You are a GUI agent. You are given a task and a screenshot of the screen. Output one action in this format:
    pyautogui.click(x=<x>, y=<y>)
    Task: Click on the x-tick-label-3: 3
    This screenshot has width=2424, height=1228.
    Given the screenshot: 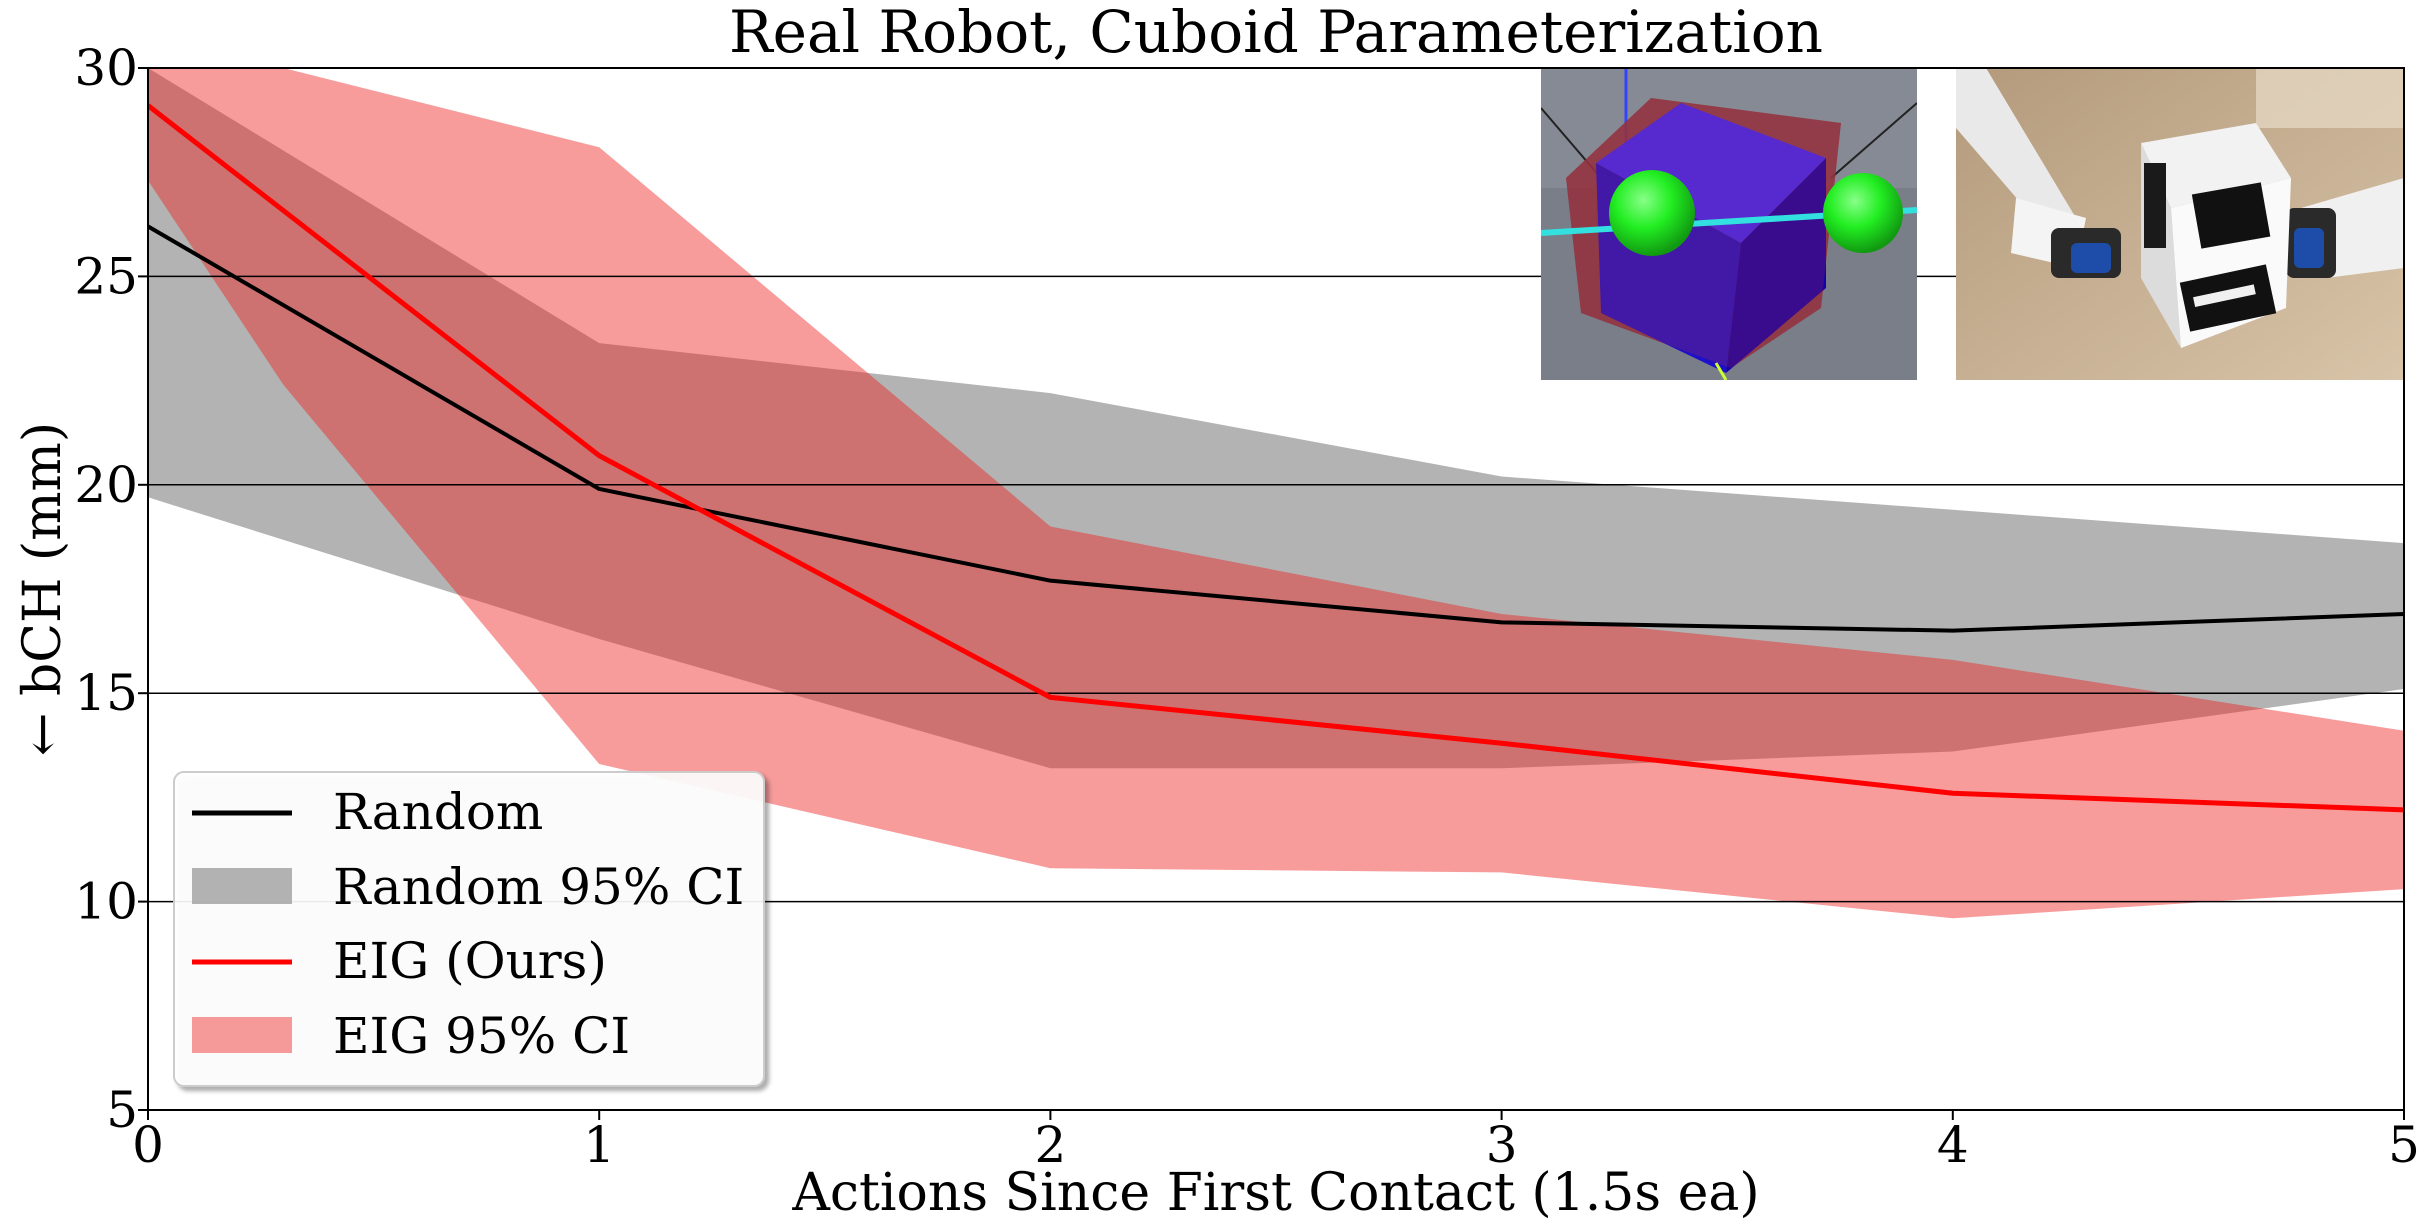 What is the action you would take?
    pyautogui.click(x=1502, y=1145)
    